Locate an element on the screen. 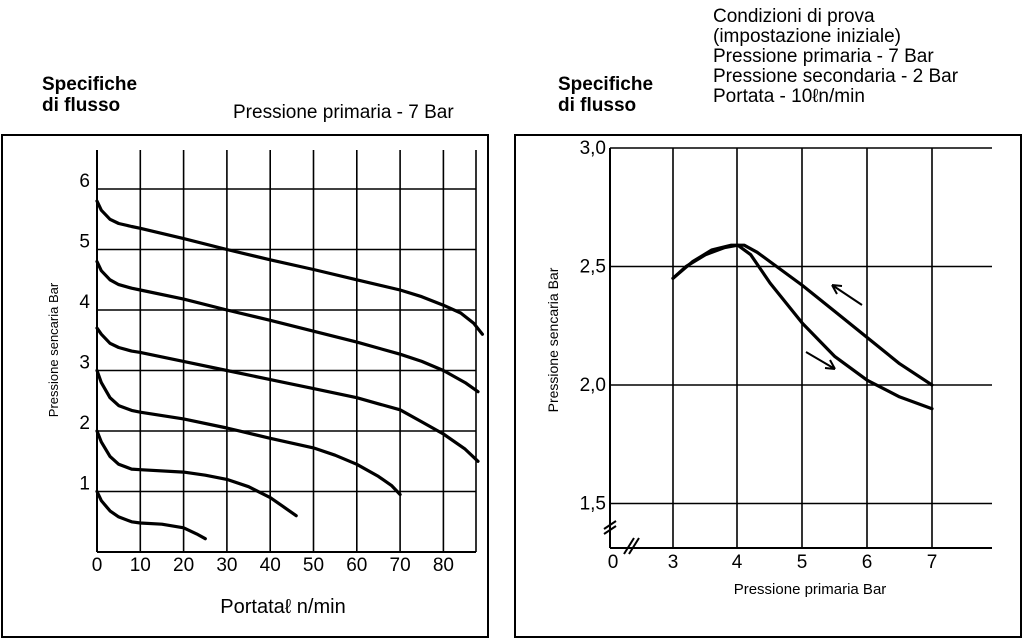 This screenshot has width=1024, height=640. left-y-tick-label: 5 is located at coordinates (84, 242).